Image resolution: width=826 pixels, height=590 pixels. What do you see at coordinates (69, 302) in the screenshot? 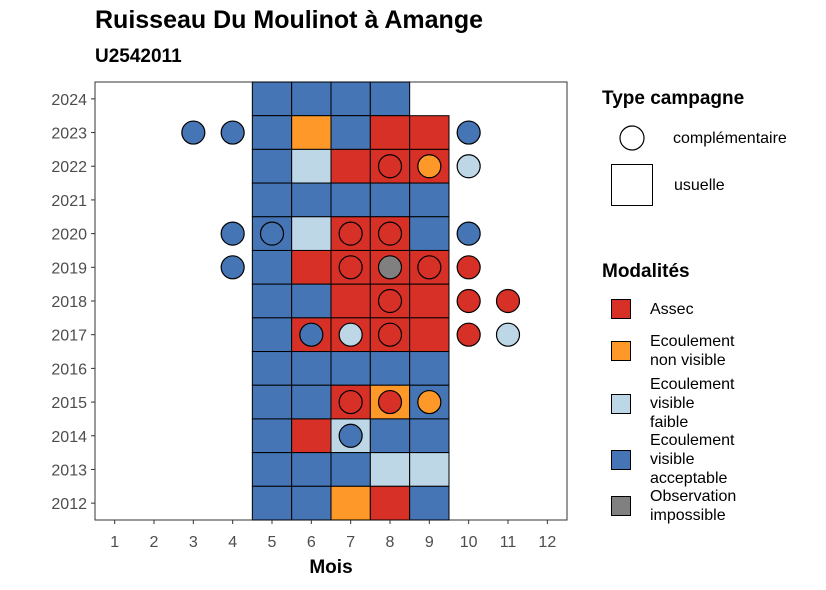
I see `y-tick-label-2018: 2018` at bounding box center [69, 302].